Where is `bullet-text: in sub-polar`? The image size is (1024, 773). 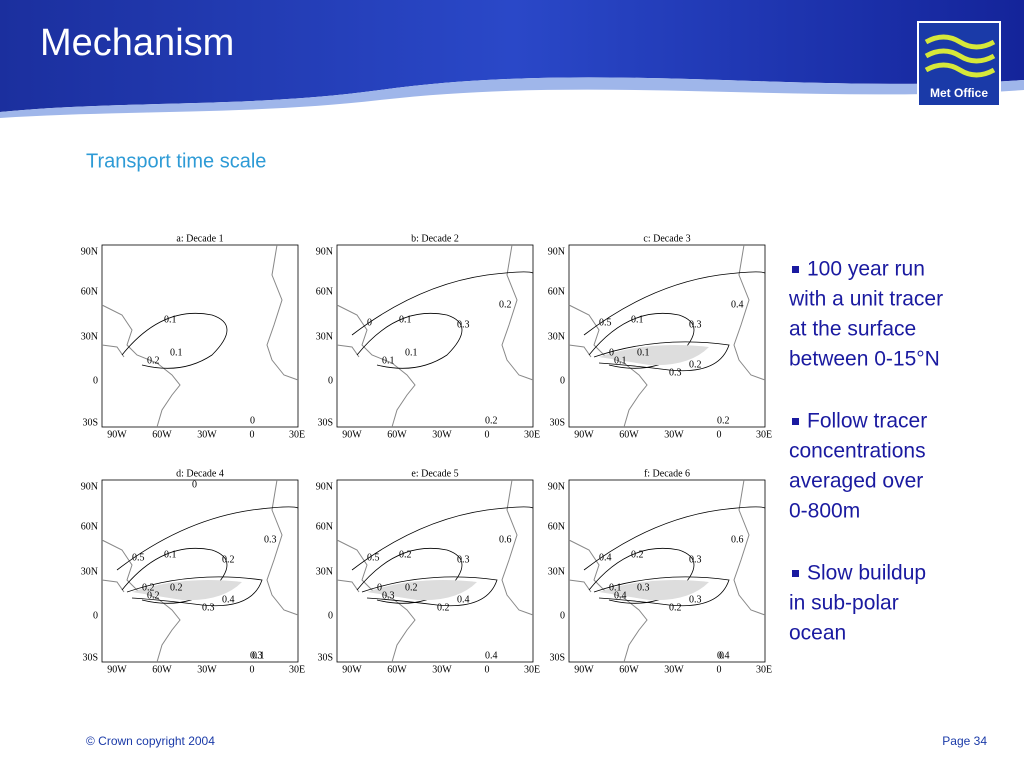 bullet-text: in sub-polar is located at coordinates (844, 603).